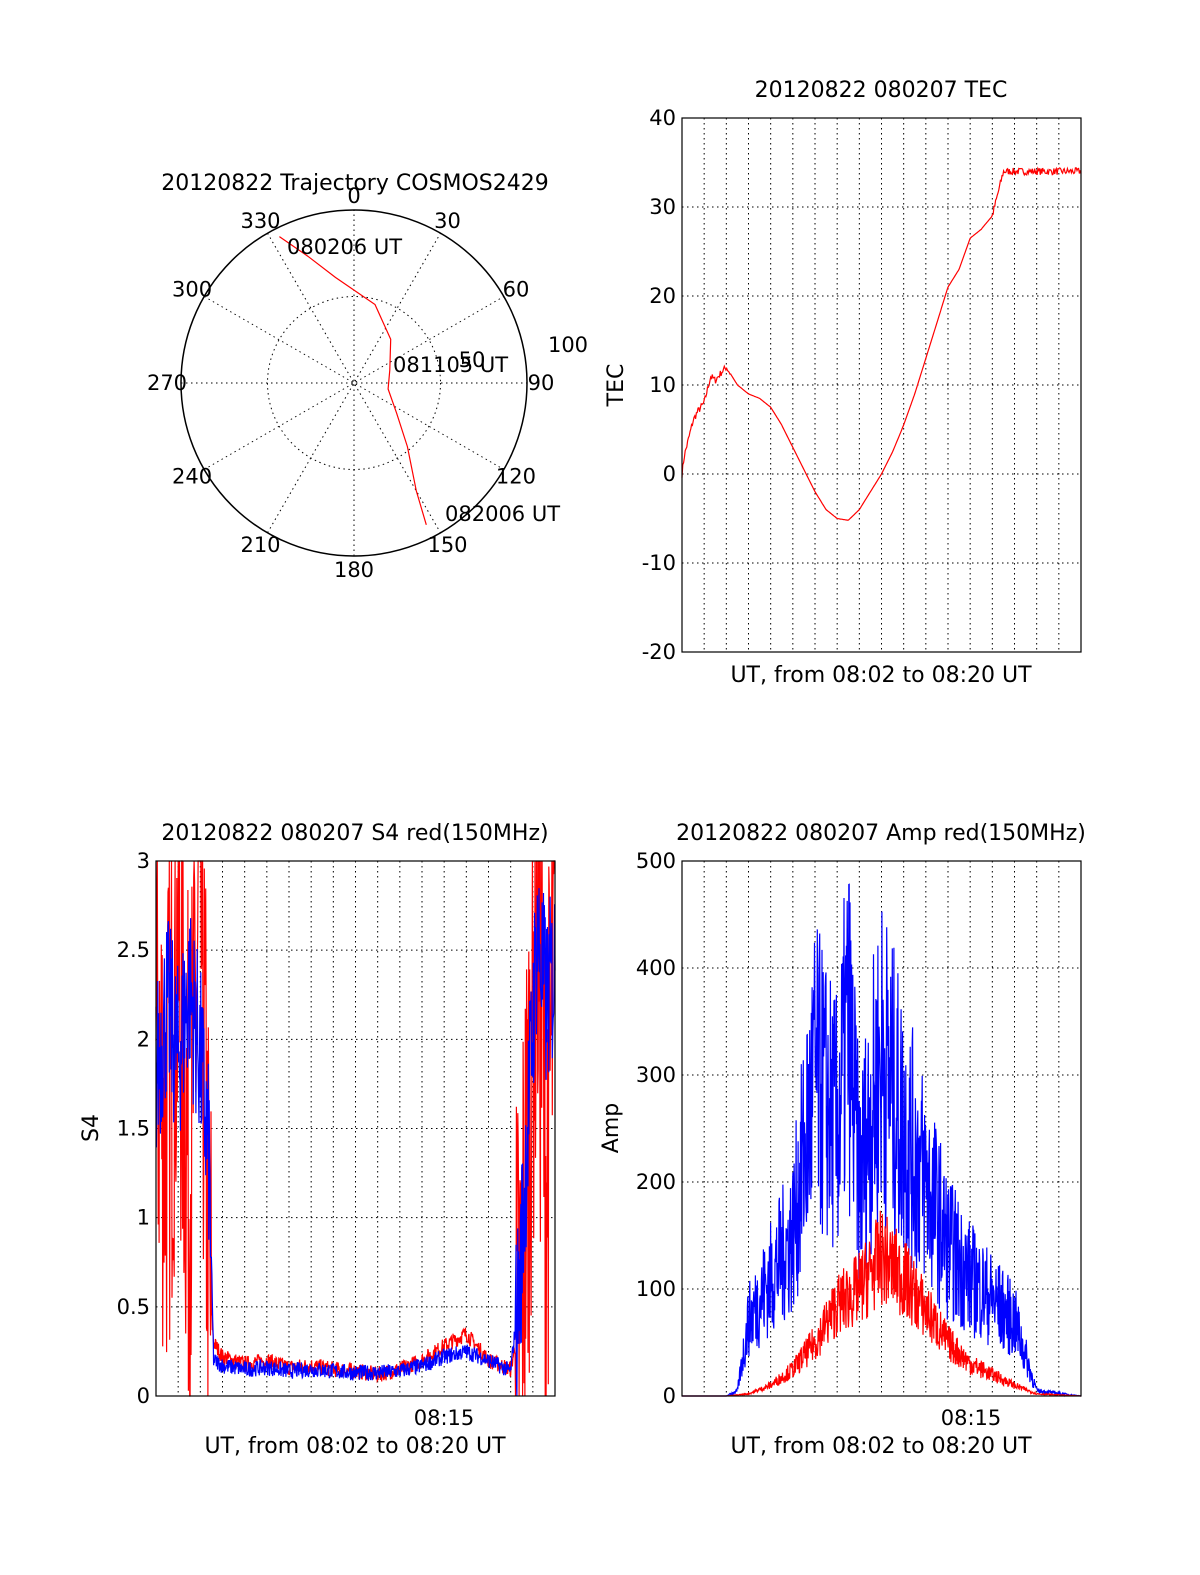  Describe the element at coordinates (450, 365) in the screenshot. I see `trajectory-mid-label: 081105 UT` at that location.